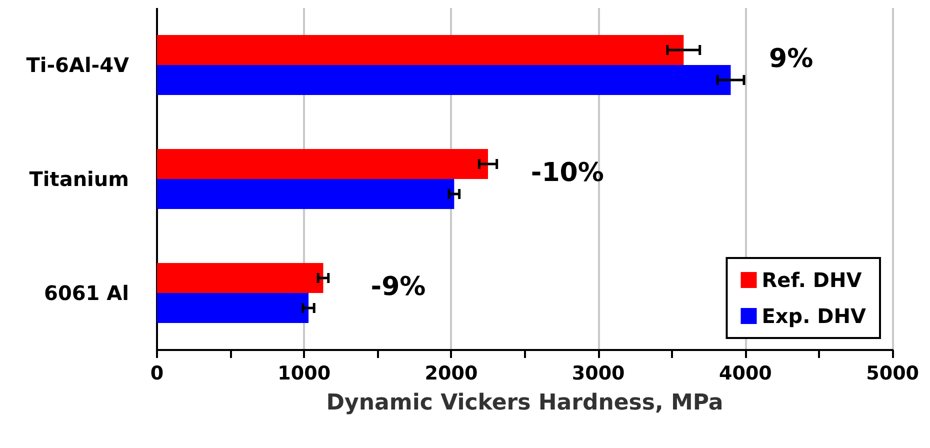 Image resolution: width=930 pixels, height=448 pixels. What do you see at coordinates (745, 373) in the screenshot?
I see `x-tick-label: 4000` at bounding box center [745, 373].